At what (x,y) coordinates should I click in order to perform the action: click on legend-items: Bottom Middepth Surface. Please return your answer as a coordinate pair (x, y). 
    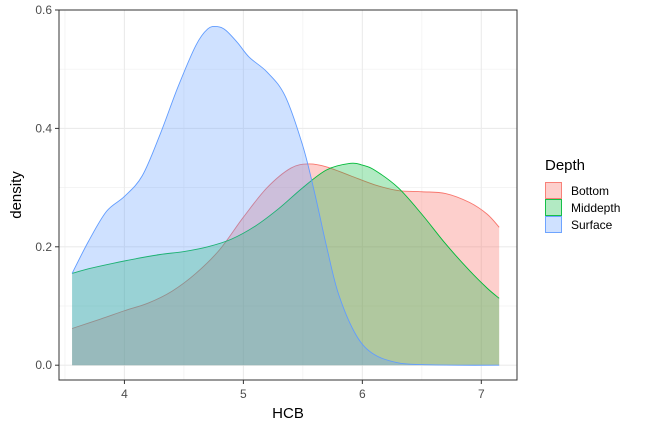
    Looking at the image, I should click on (582, 207).